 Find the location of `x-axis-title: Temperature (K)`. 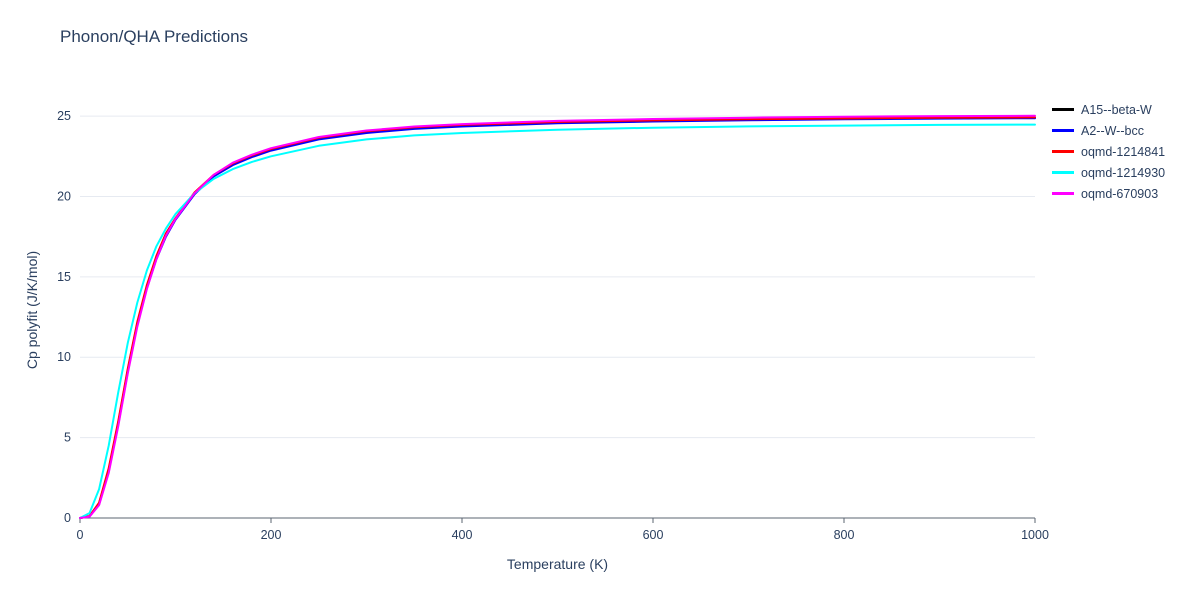

x-axis-title: Temperature (K) is located at coordinates (557, 564).